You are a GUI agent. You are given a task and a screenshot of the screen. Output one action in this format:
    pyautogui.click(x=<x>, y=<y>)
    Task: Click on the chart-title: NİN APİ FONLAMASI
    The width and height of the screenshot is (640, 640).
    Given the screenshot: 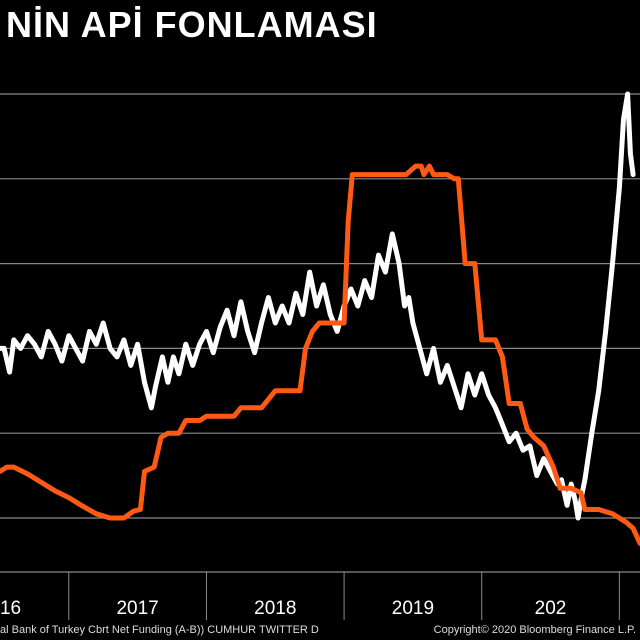 What is the action you would take?
    pyautogui.click(x=192, y=24)
    